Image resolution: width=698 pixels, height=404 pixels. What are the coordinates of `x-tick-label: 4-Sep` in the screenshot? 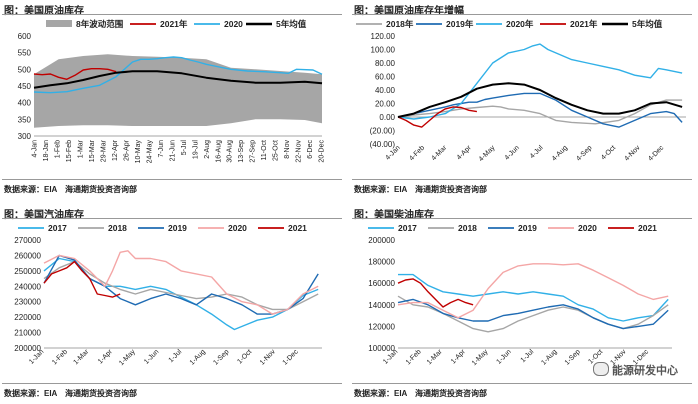 It's located at (584, 153).